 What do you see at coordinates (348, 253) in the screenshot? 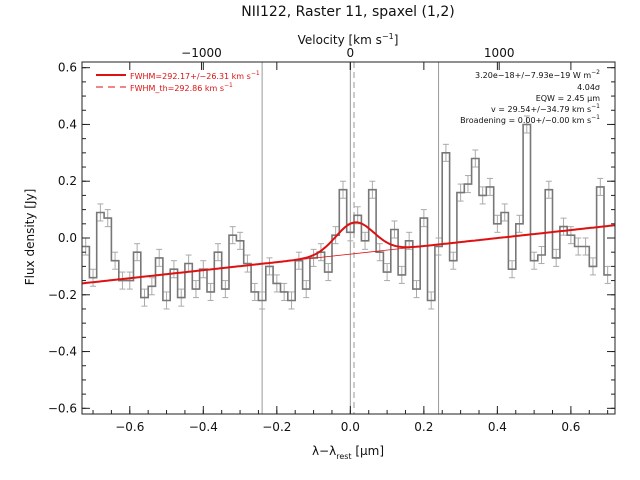
I see `fit-line` at bounding box center [348, 253].